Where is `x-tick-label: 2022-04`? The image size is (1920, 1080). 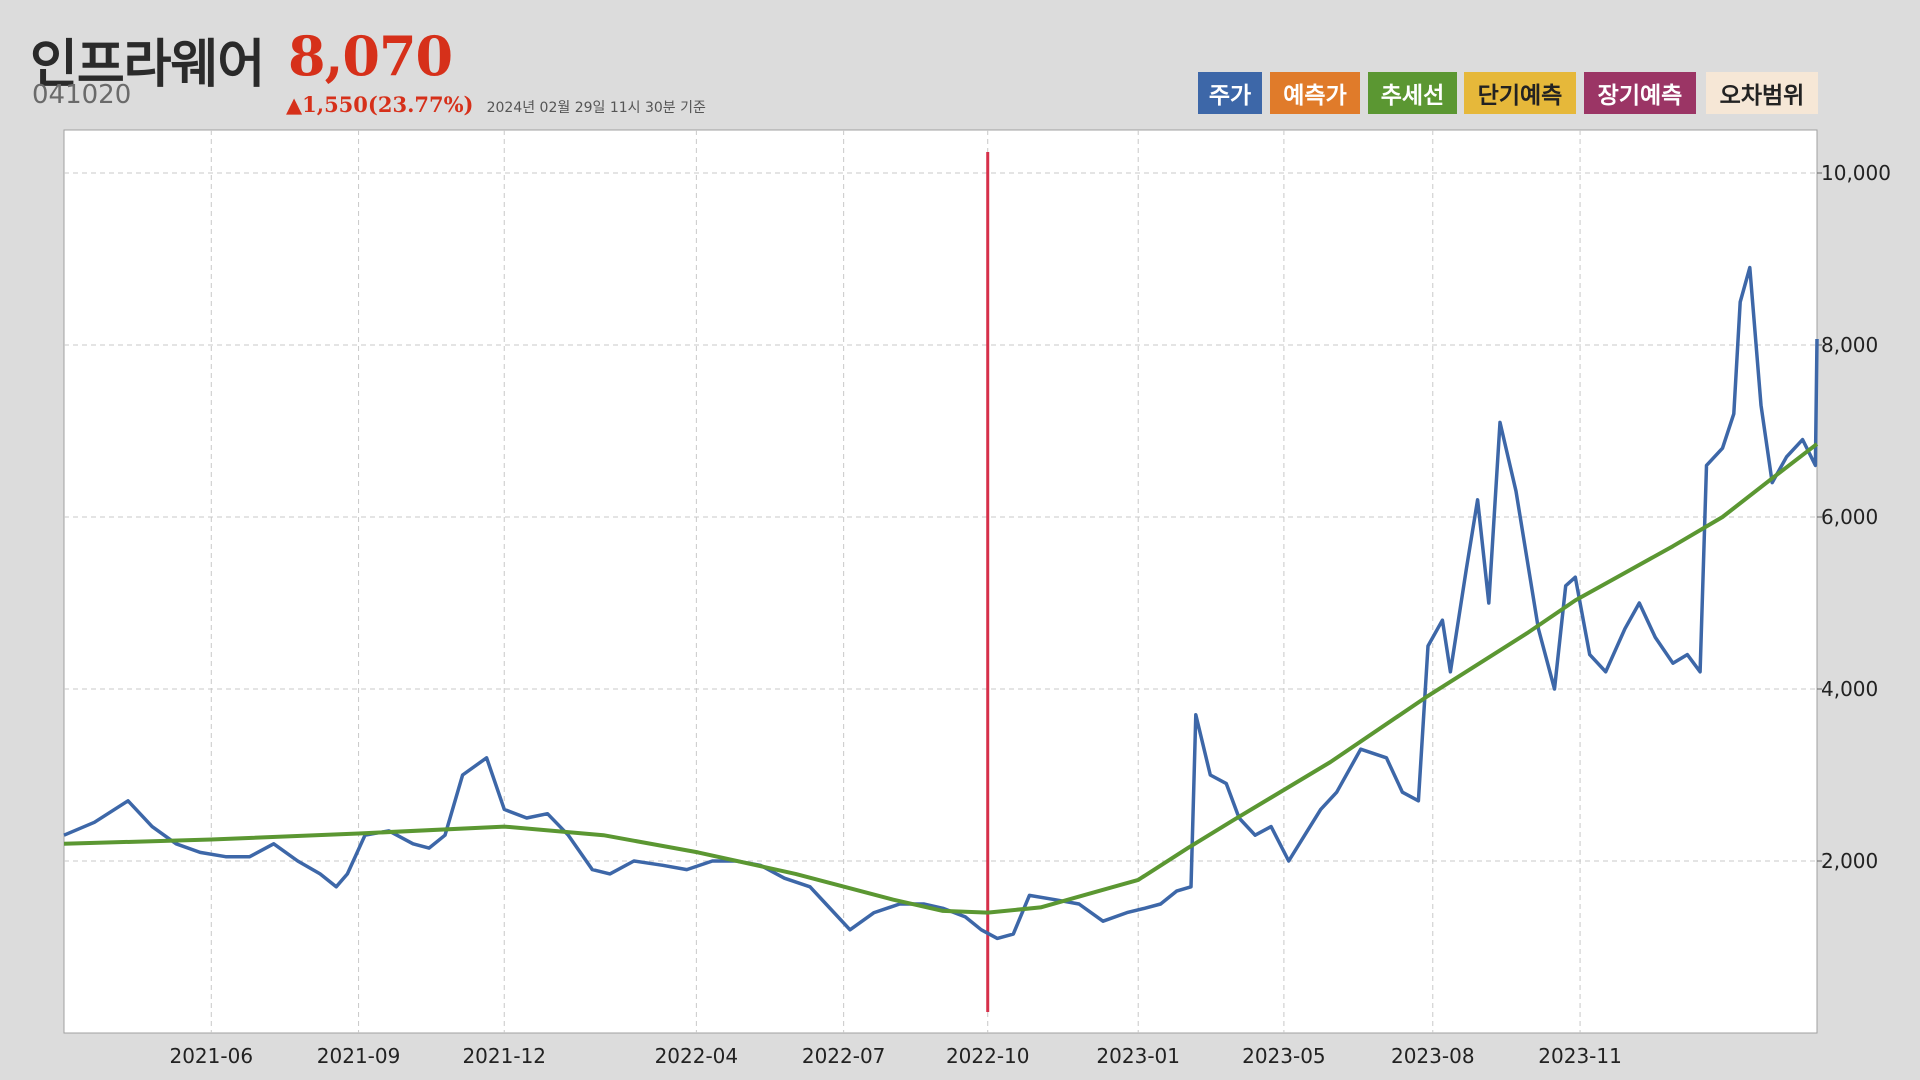 x-tick-label: 2022-04 is located at coordinates (697, 1056).